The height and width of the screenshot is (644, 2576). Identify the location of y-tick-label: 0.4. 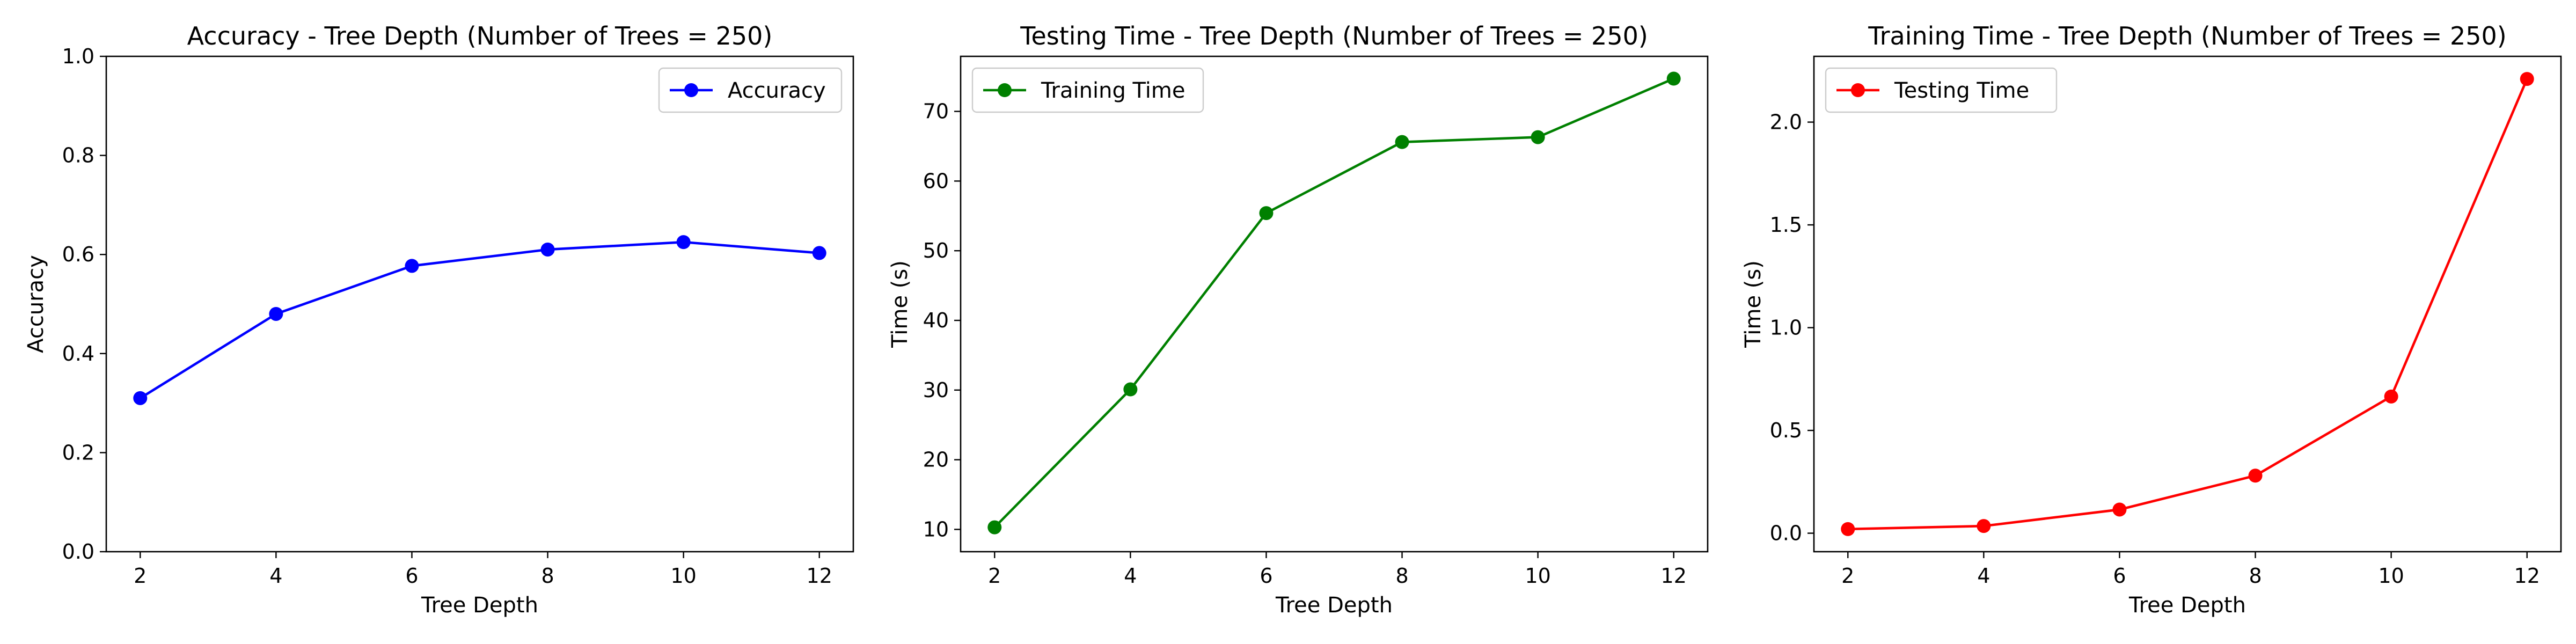
(78, 353).